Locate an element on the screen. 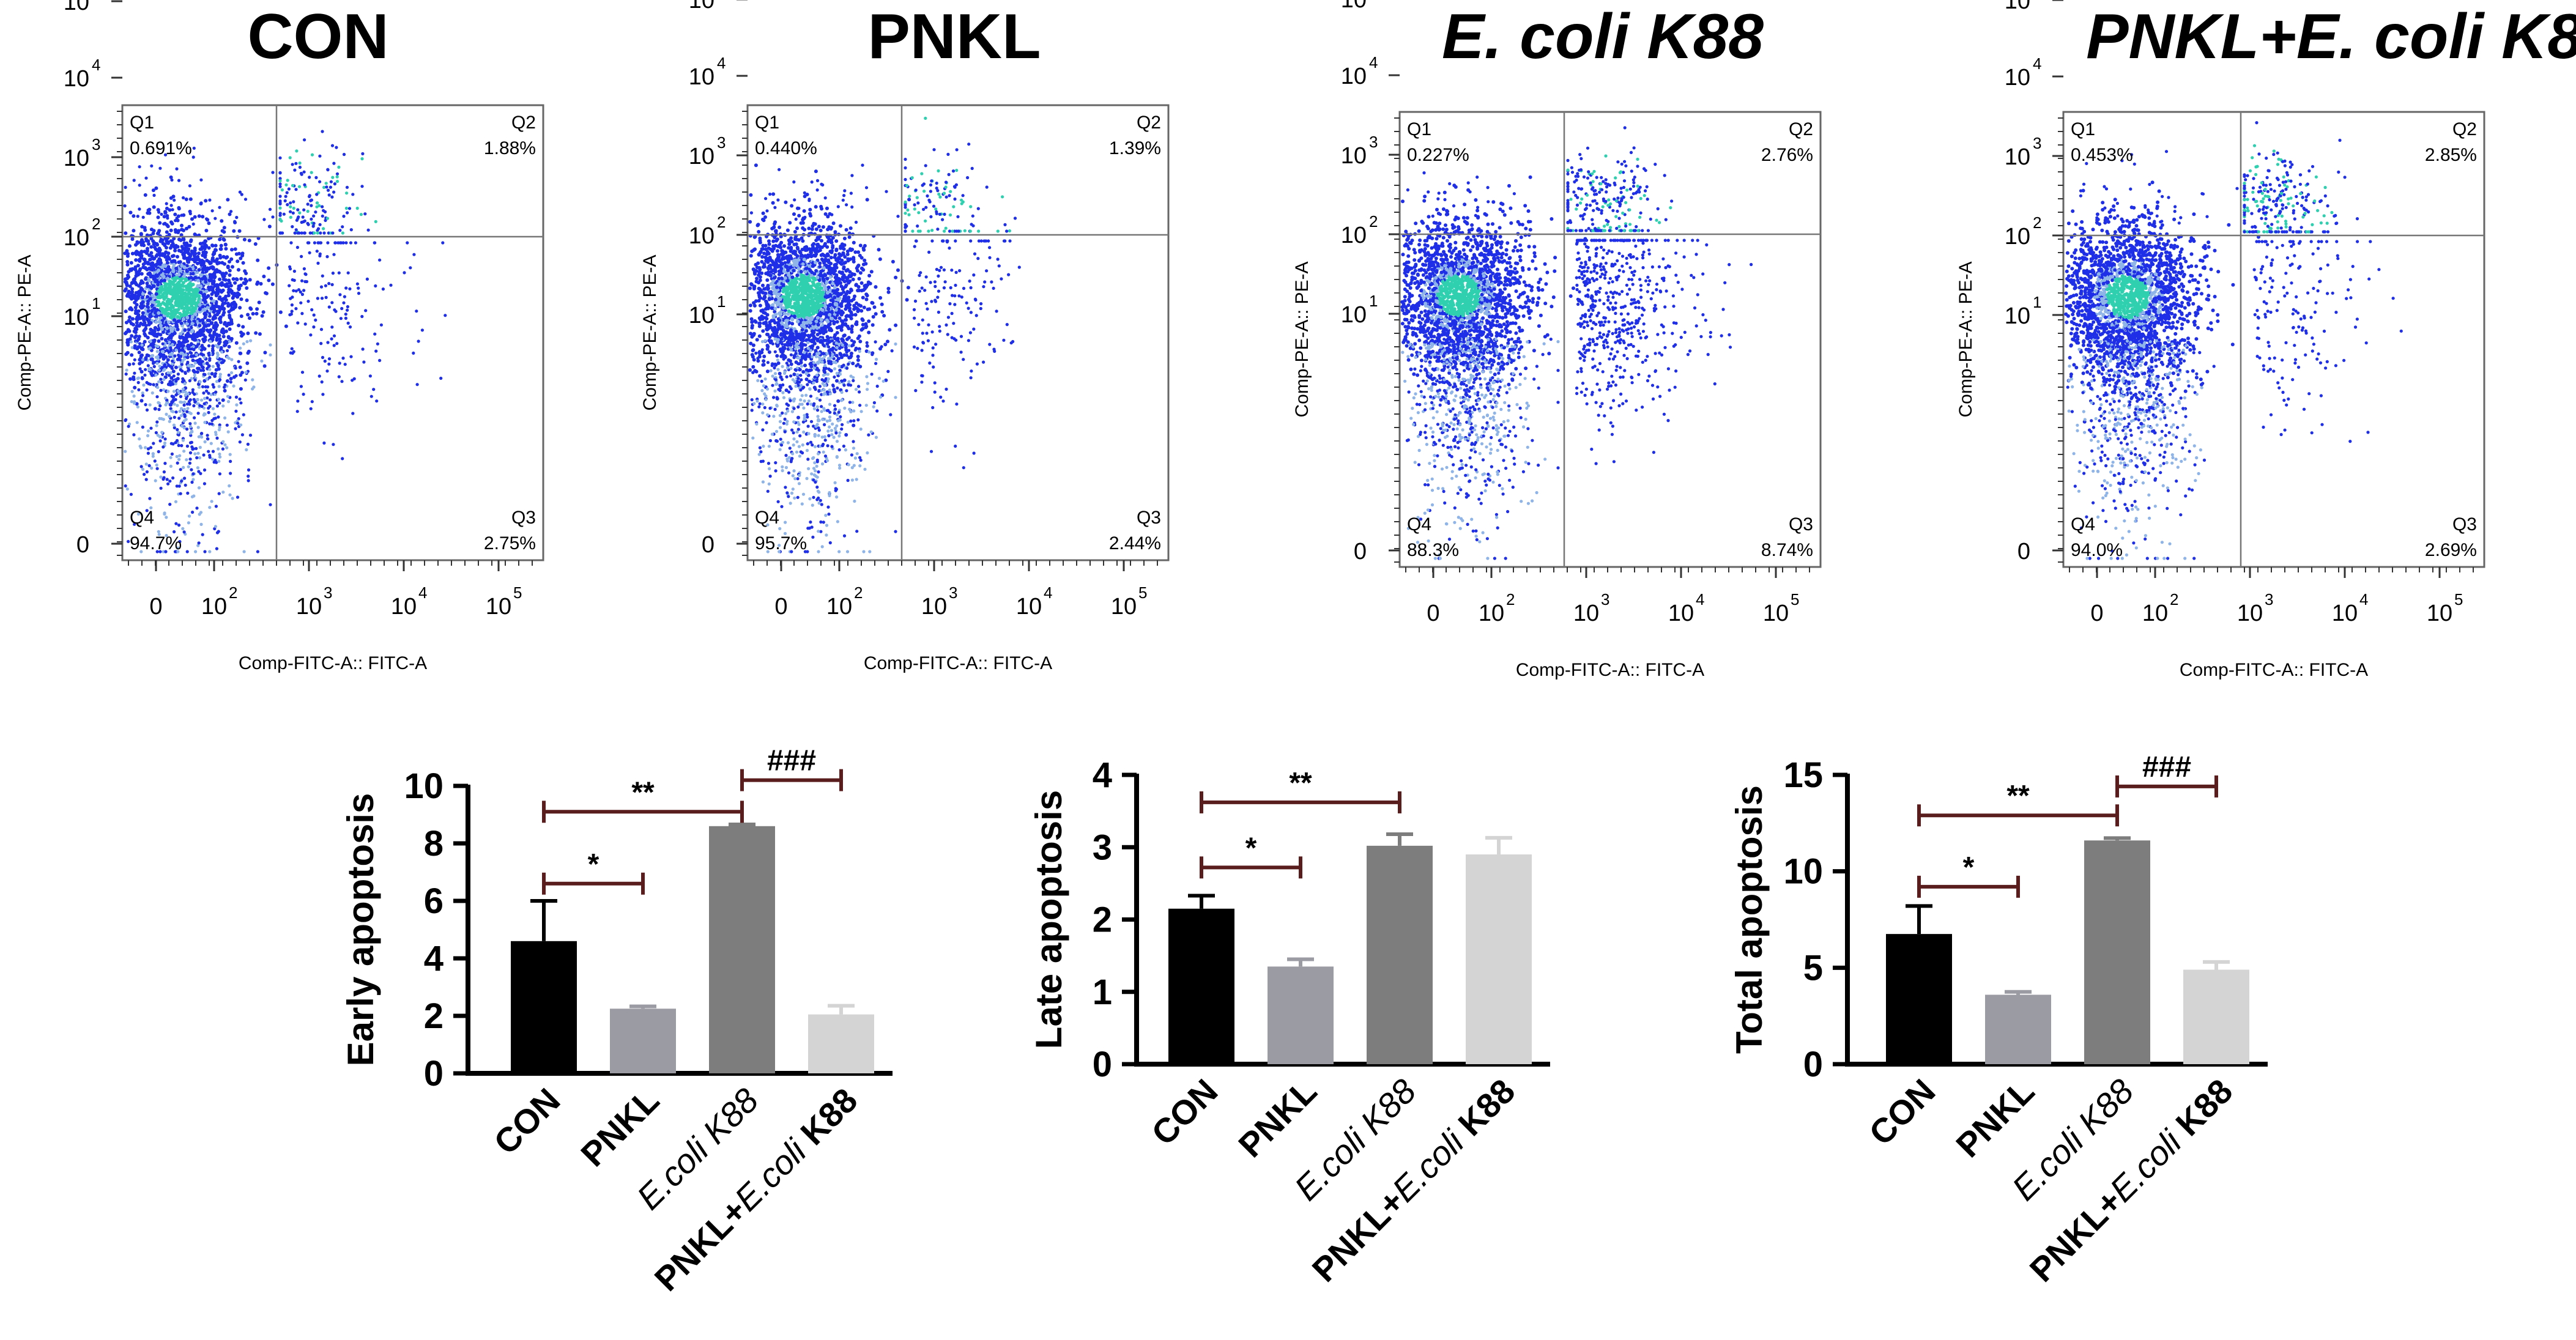 The height and width of the screenshot is (1340, 2576). quadrant-value-q4: 94.7% is located at coordinates (156, 543).